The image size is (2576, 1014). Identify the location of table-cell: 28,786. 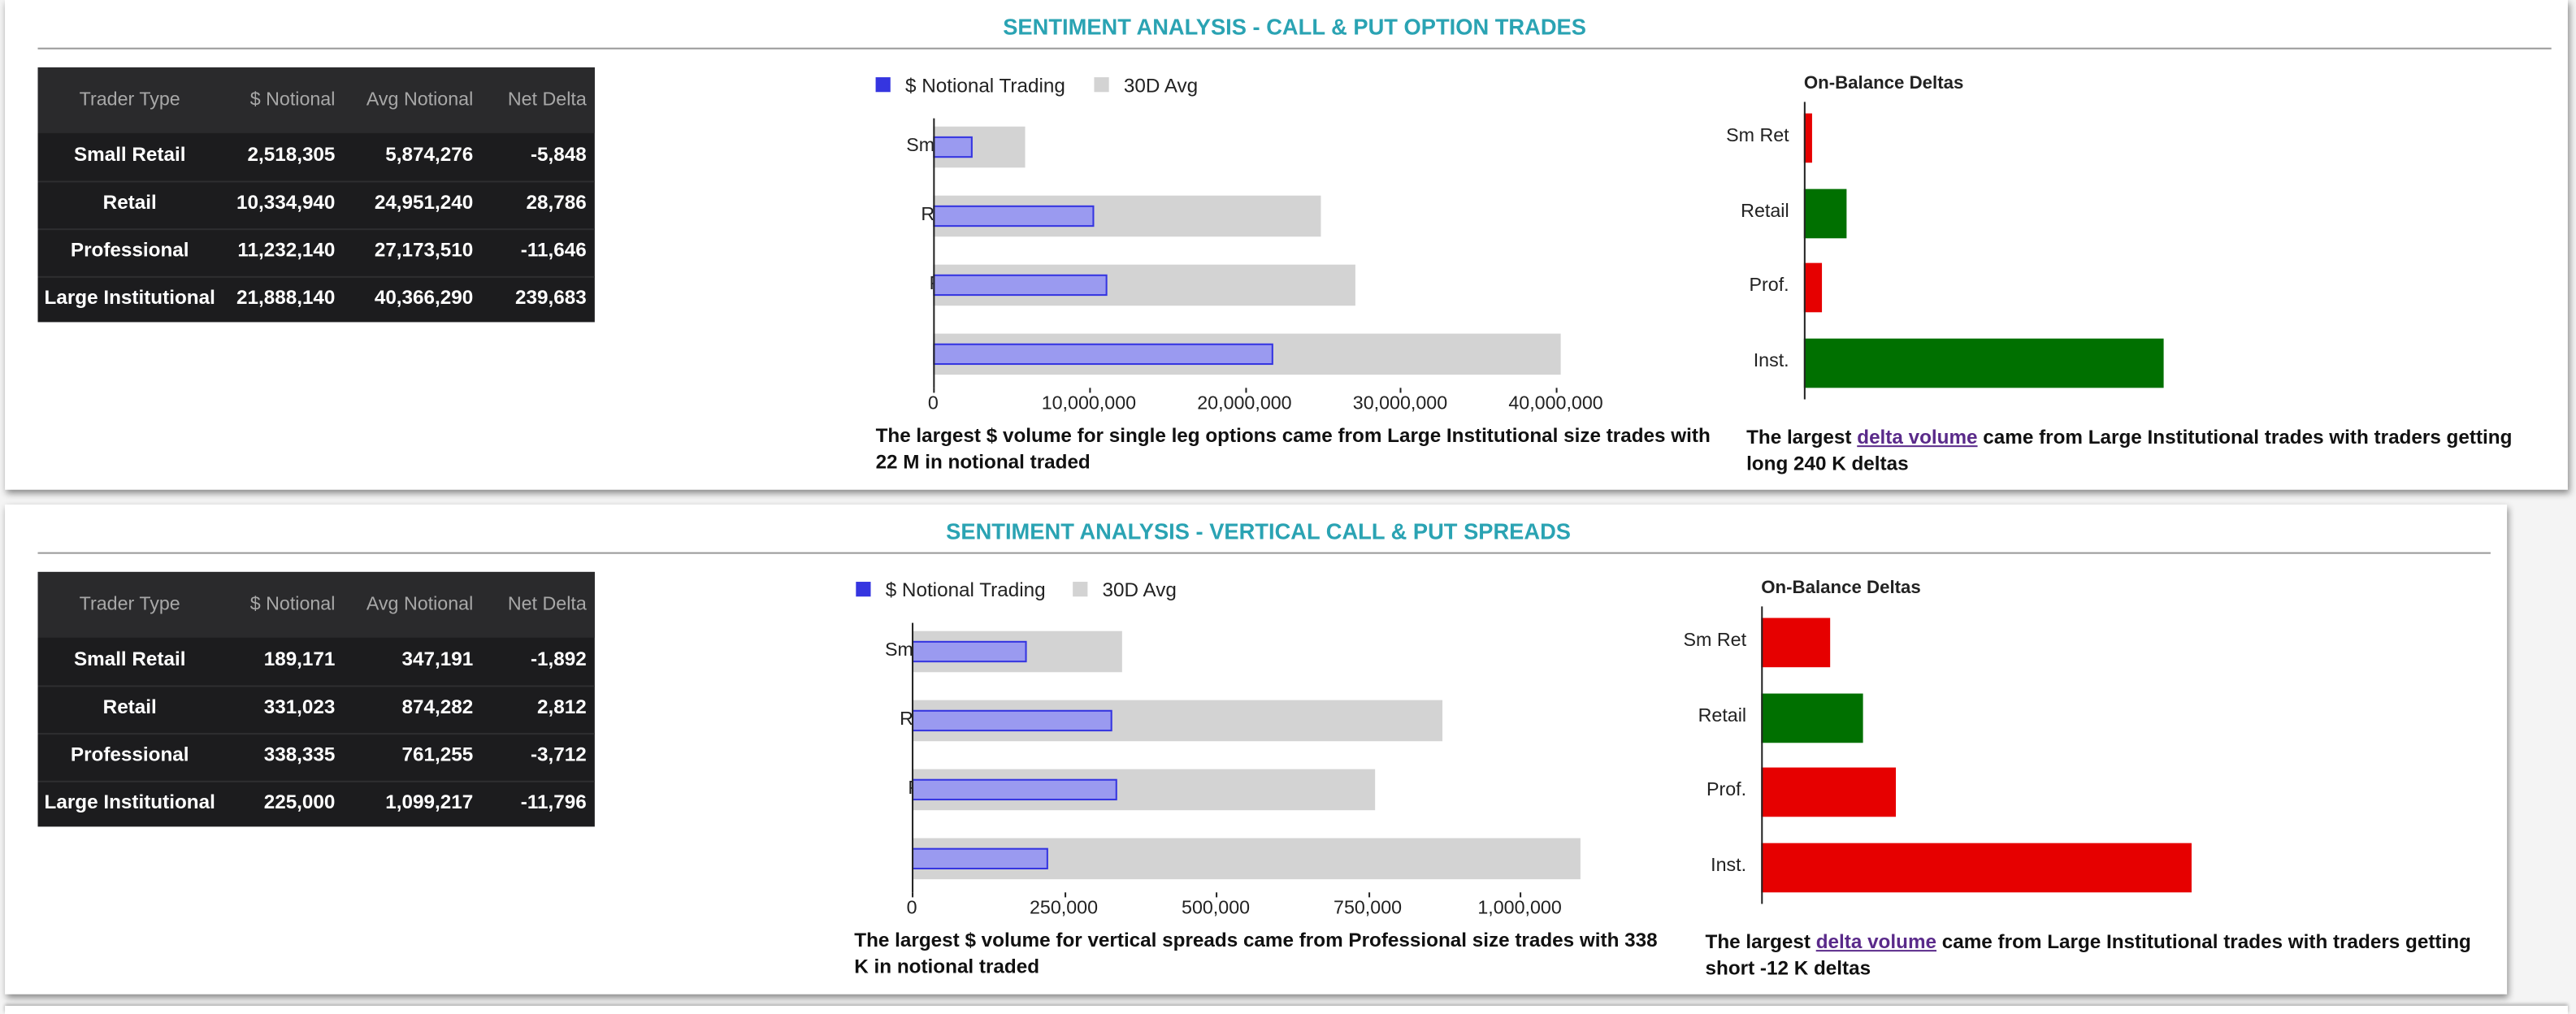
(557, 202).